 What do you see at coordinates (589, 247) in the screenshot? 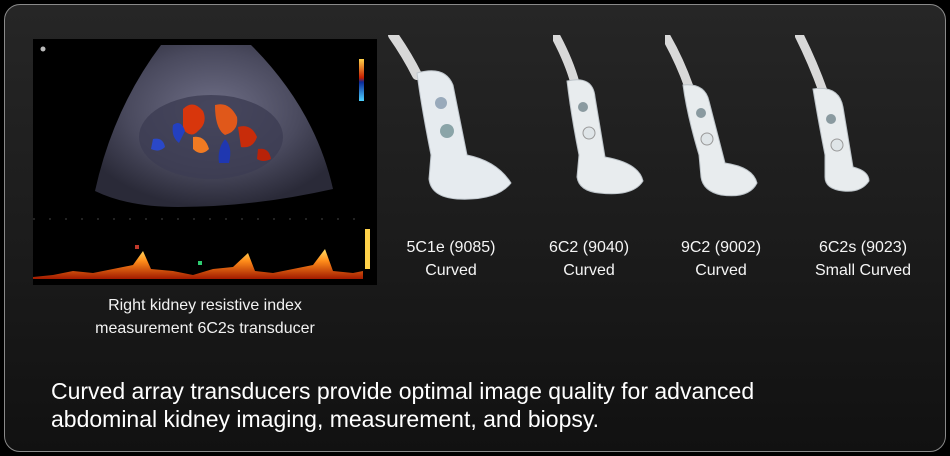
I see `transducer-2-model: 6C2 (9040)` at bounding box center [589, 247].